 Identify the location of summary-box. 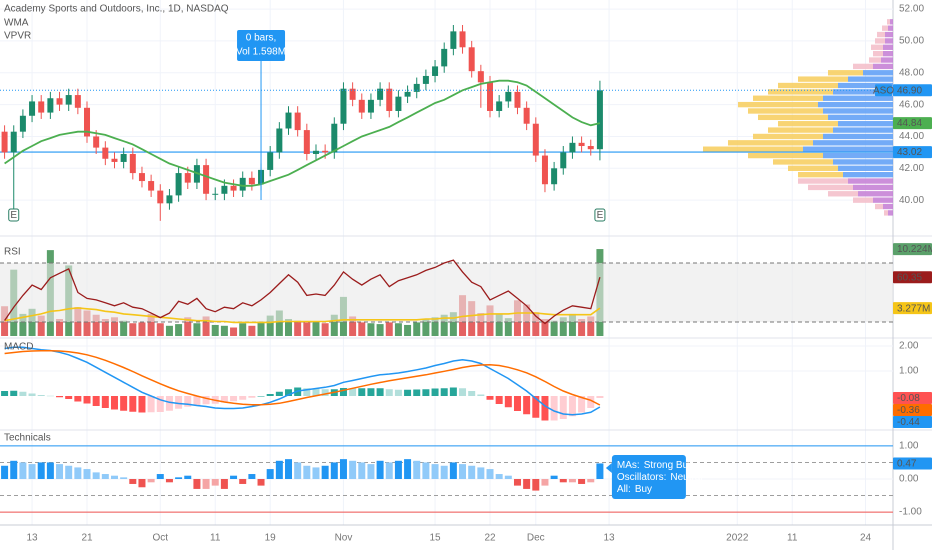
(648, 477).